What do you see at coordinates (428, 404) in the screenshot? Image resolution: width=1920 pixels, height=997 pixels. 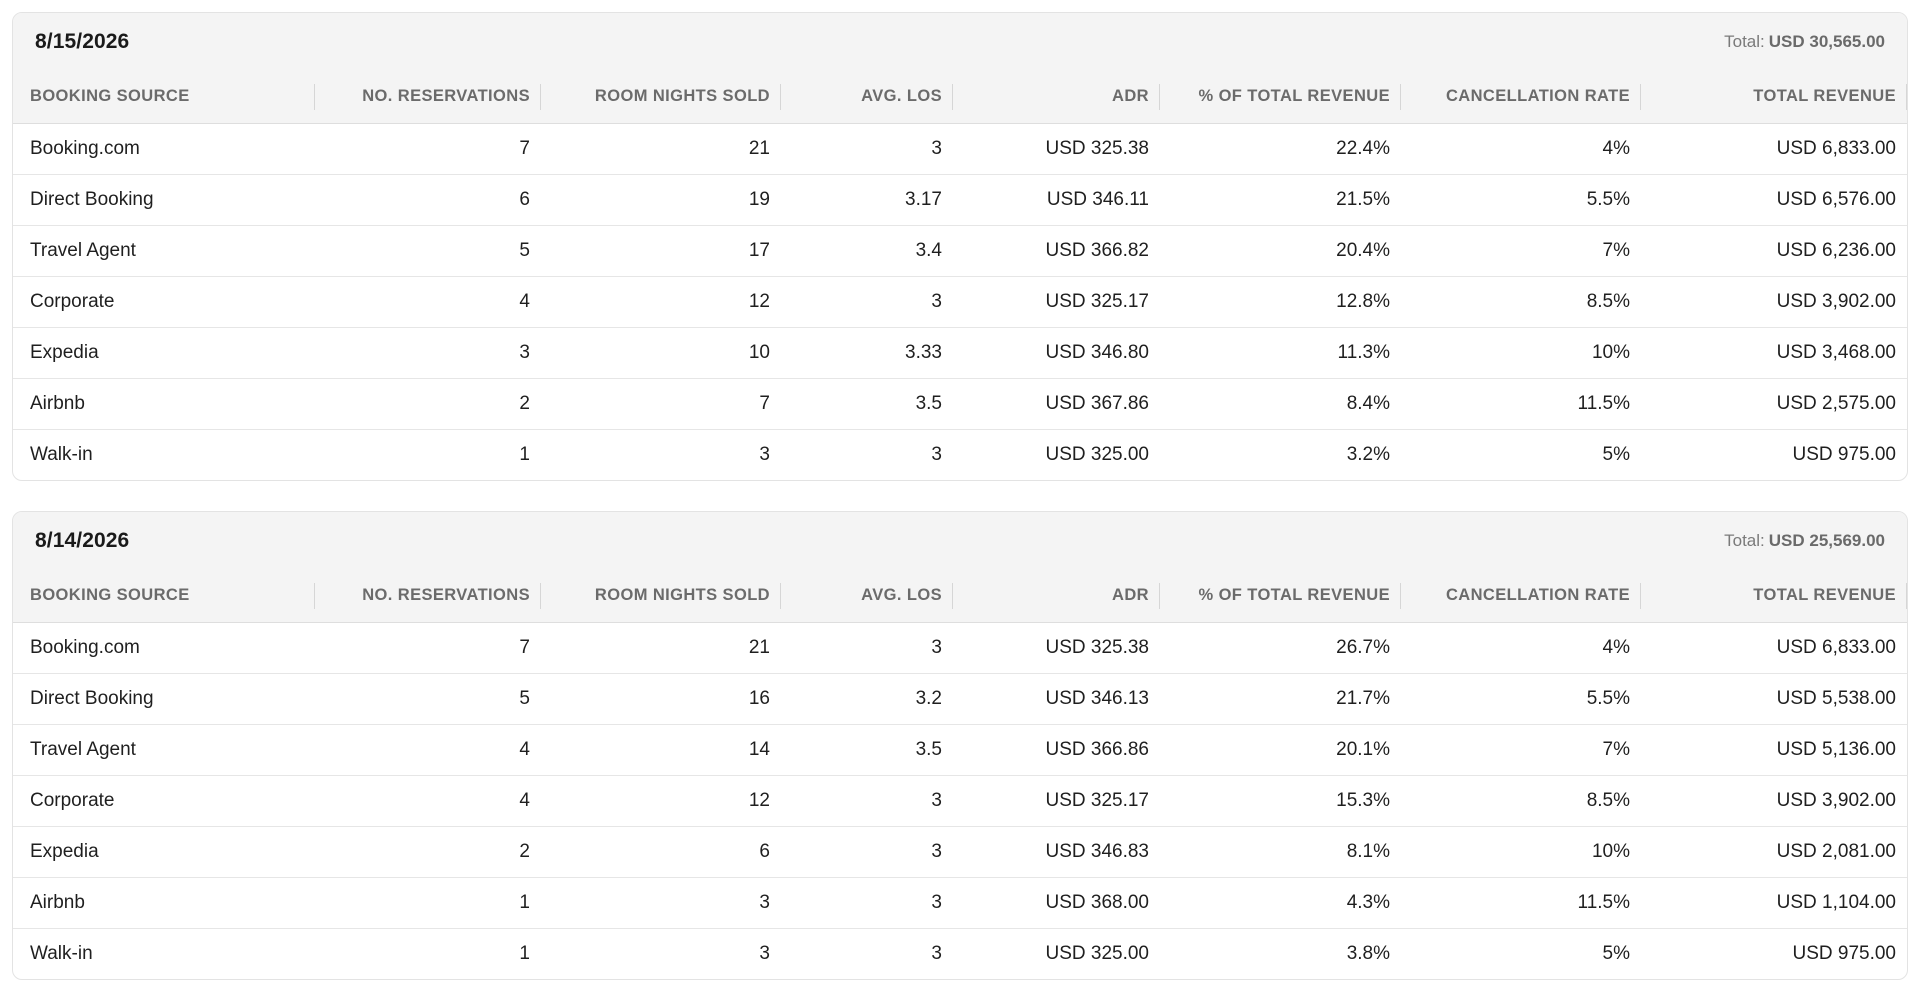 I see `table-cell: 2` at bounding box center [428, 404].